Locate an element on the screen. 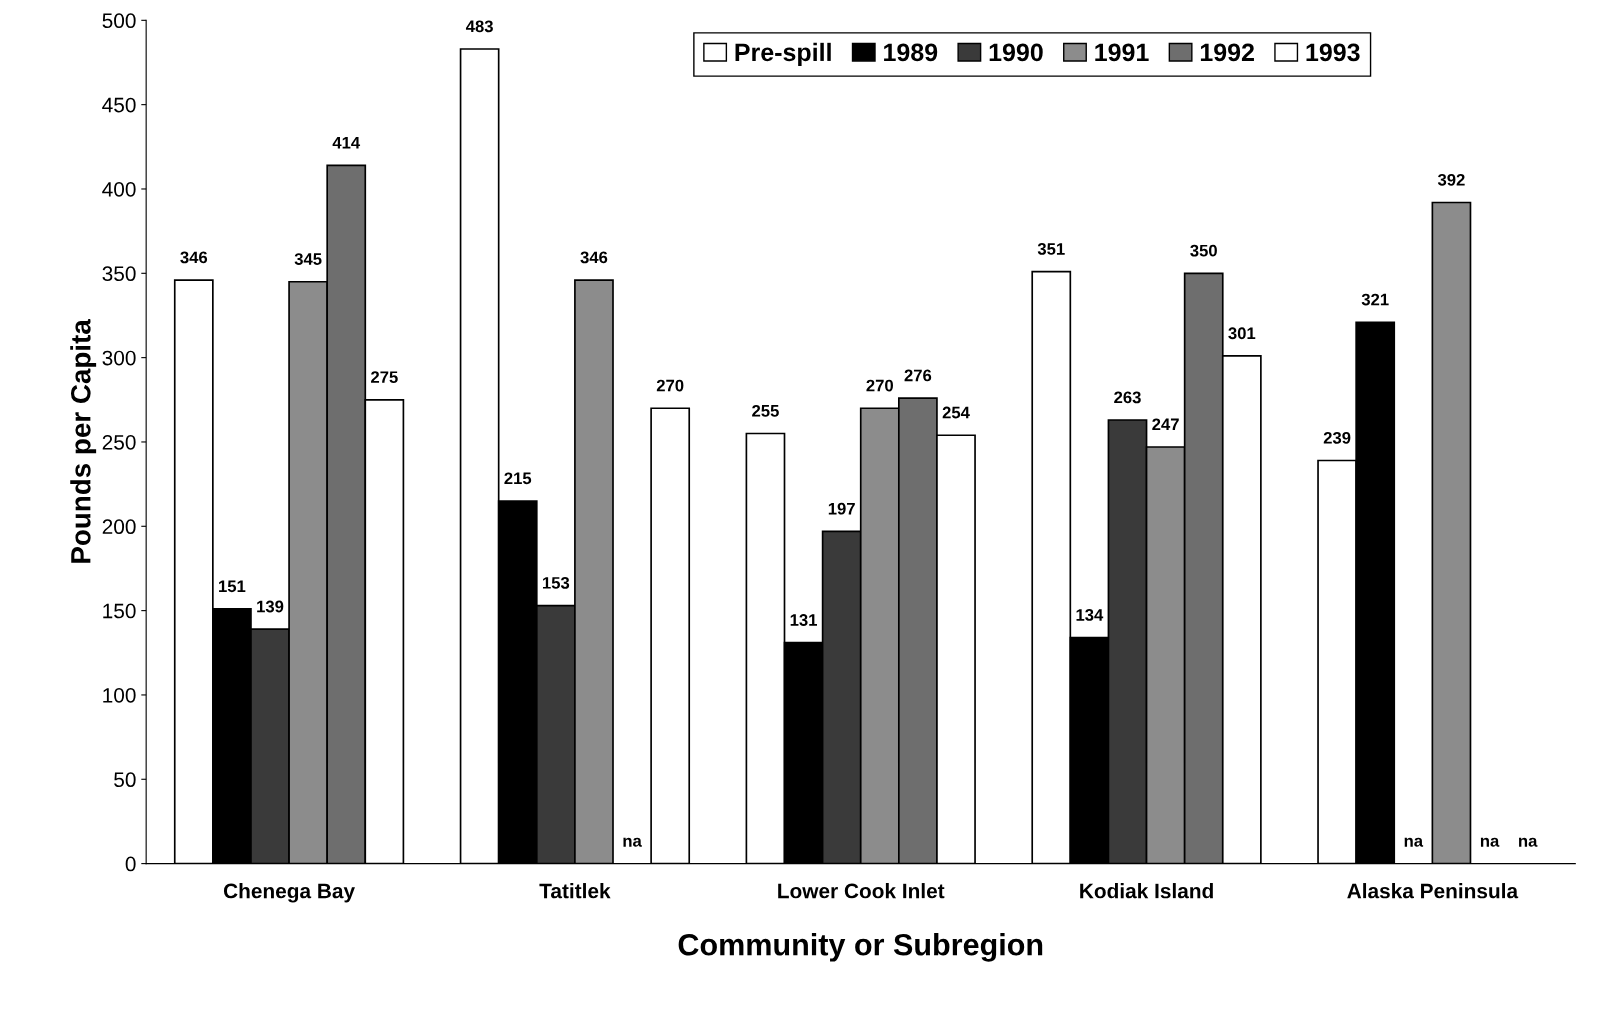 This screenshot has height=1016, width=1624. data-label: 275 is located at coordinates (384, 377).